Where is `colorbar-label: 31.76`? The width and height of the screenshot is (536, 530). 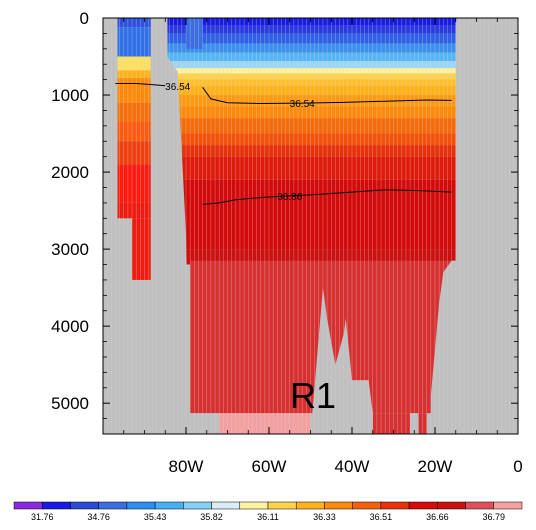
colorbar-label: 31.76 is located at coordinates (42, 517).